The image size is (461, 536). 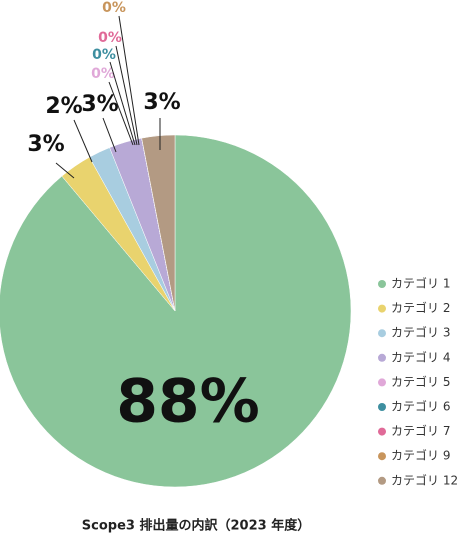 What do you see at coordinates (63, 106) in the screenshot?
I see `value-label: 2%` at bounding box center [63, 106].